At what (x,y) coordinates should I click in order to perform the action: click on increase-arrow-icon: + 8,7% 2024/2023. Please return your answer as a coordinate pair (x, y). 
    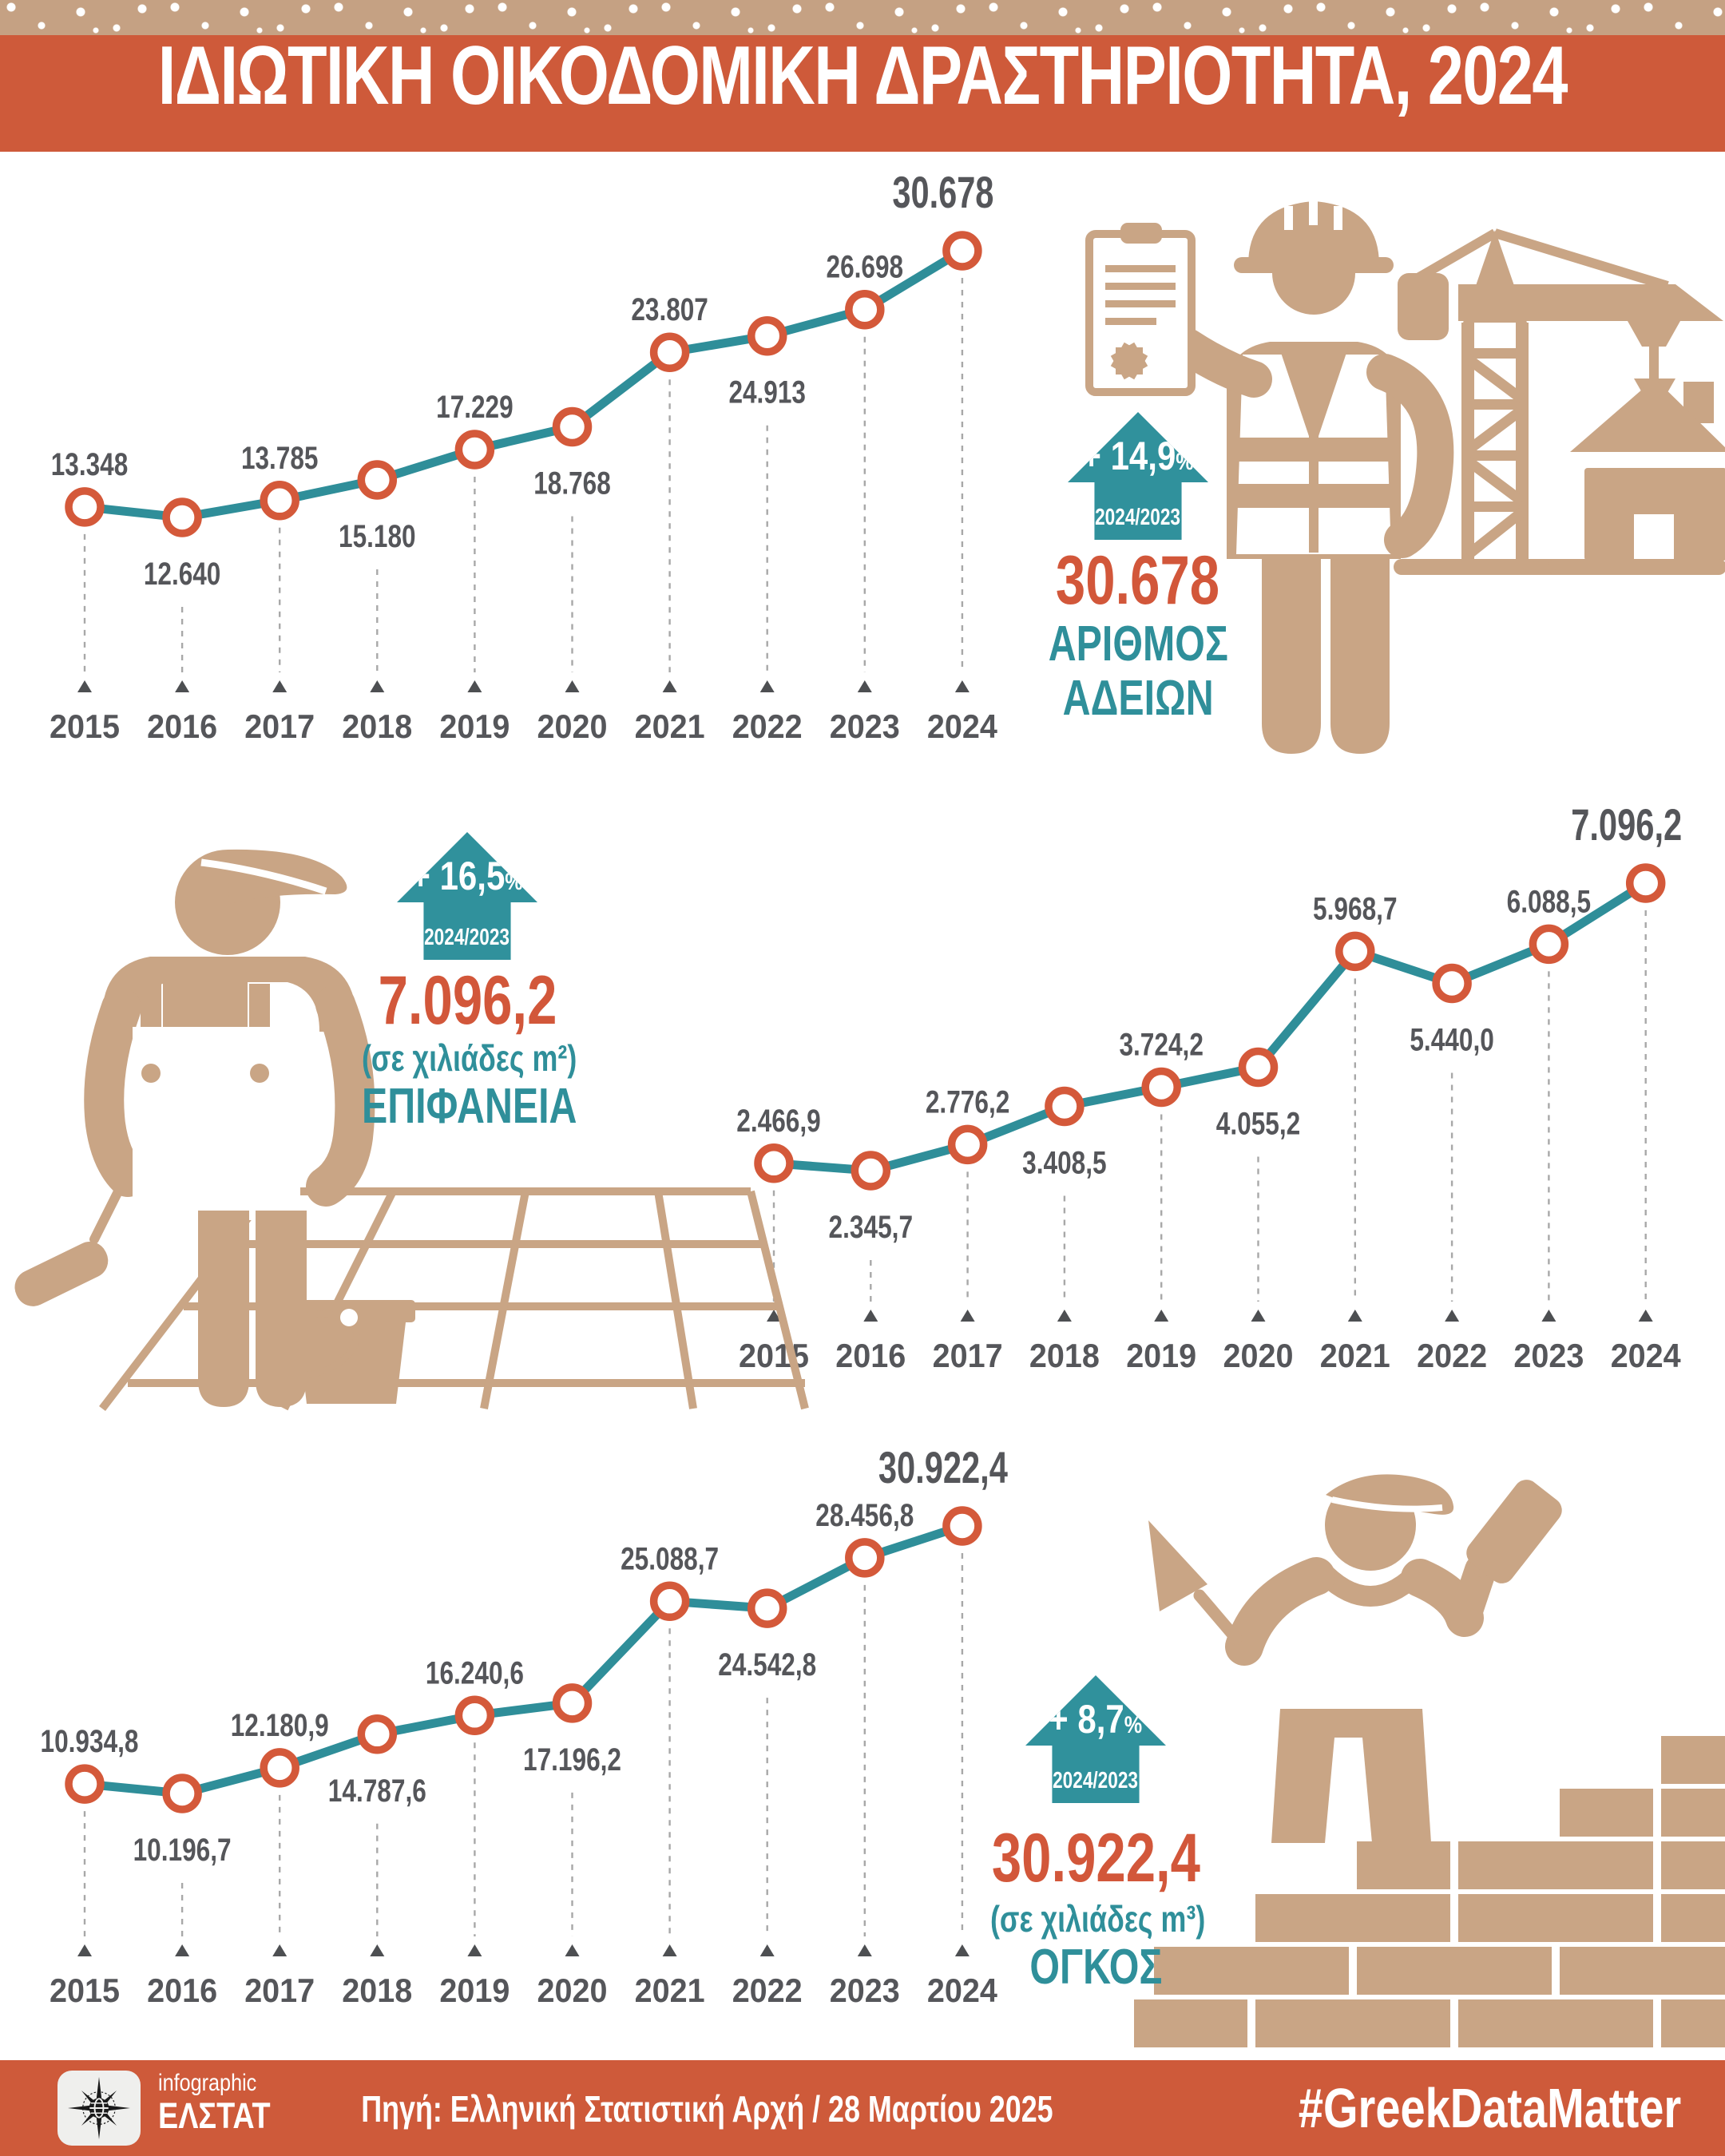
    Looking at the image, I should click on (1095, 1739).